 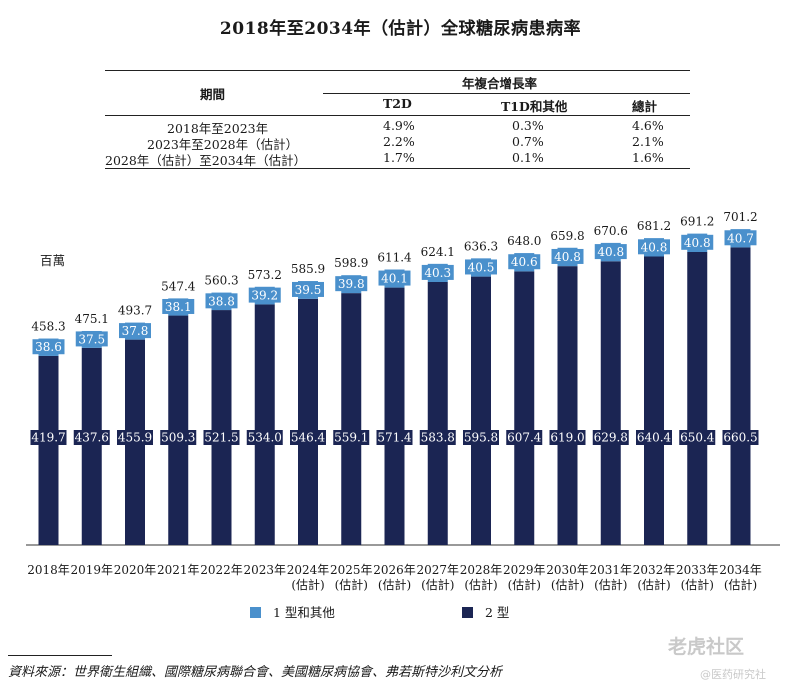 What do you see at coordinates (534, 106) in the screenshot?
I see `col-header-t1d: T1D和其他` at bounding box center [534, 106].